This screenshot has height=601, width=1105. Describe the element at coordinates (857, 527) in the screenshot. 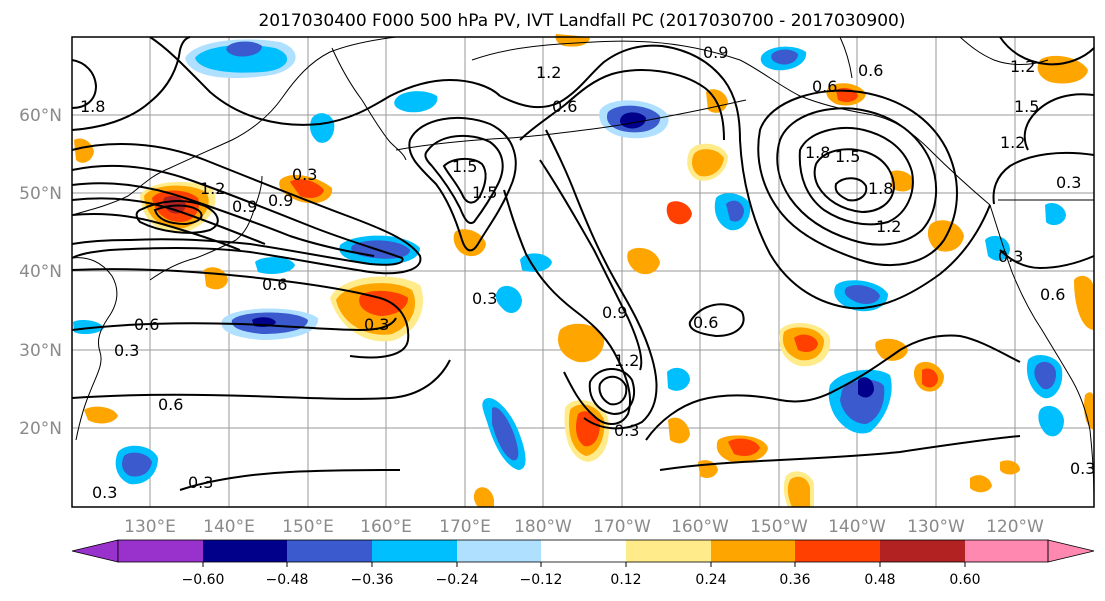

I see `lon-label-140w: 140°W` at that location.